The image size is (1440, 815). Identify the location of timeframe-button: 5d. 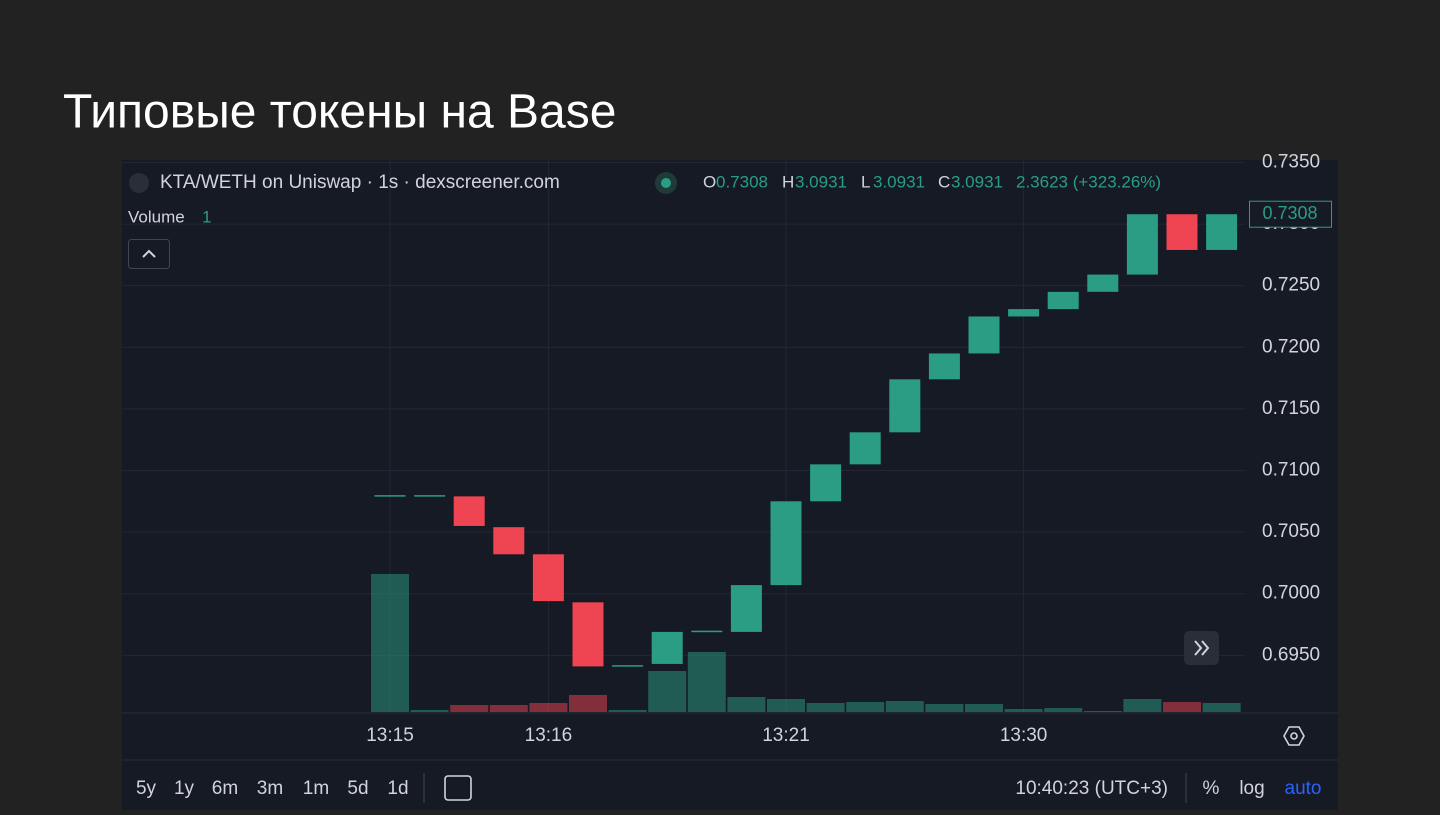
(357, 788).